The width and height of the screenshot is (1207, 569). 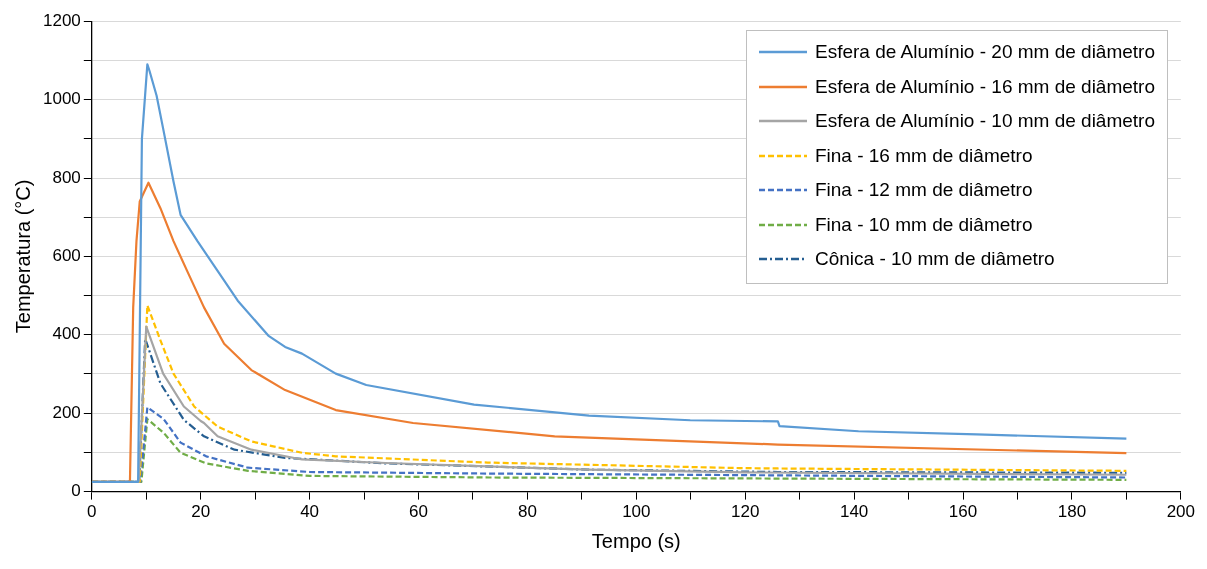 What do you see at coordinates (66, 334) in the screenshot?
I see `y-tick-label: 400` at bounding box center [66, 334].